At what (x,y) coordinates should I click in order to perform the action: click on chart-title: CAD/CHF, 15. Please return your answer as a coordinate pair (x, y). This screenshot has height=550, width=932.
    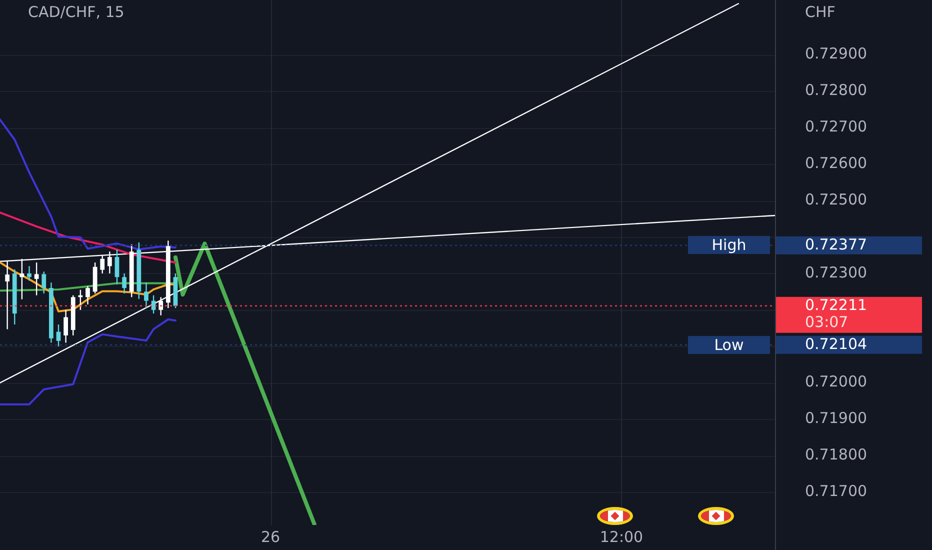
    Looking at the image, I should click on (76, 11).